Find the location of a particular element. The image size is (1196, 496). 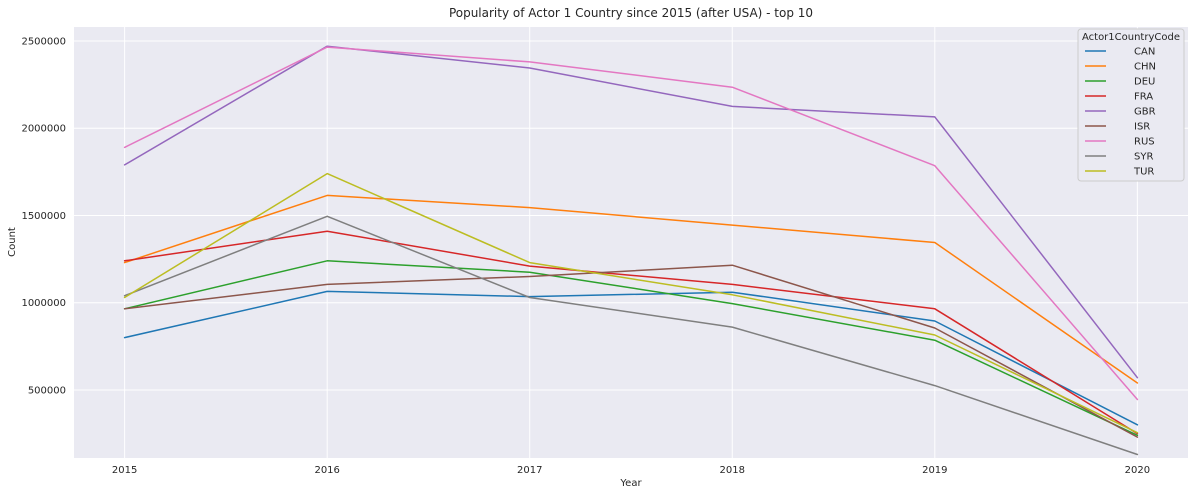

x-axis-ticks: 2015 2016 2017 2018 2019 2020 is located at coordinates (631, 470).